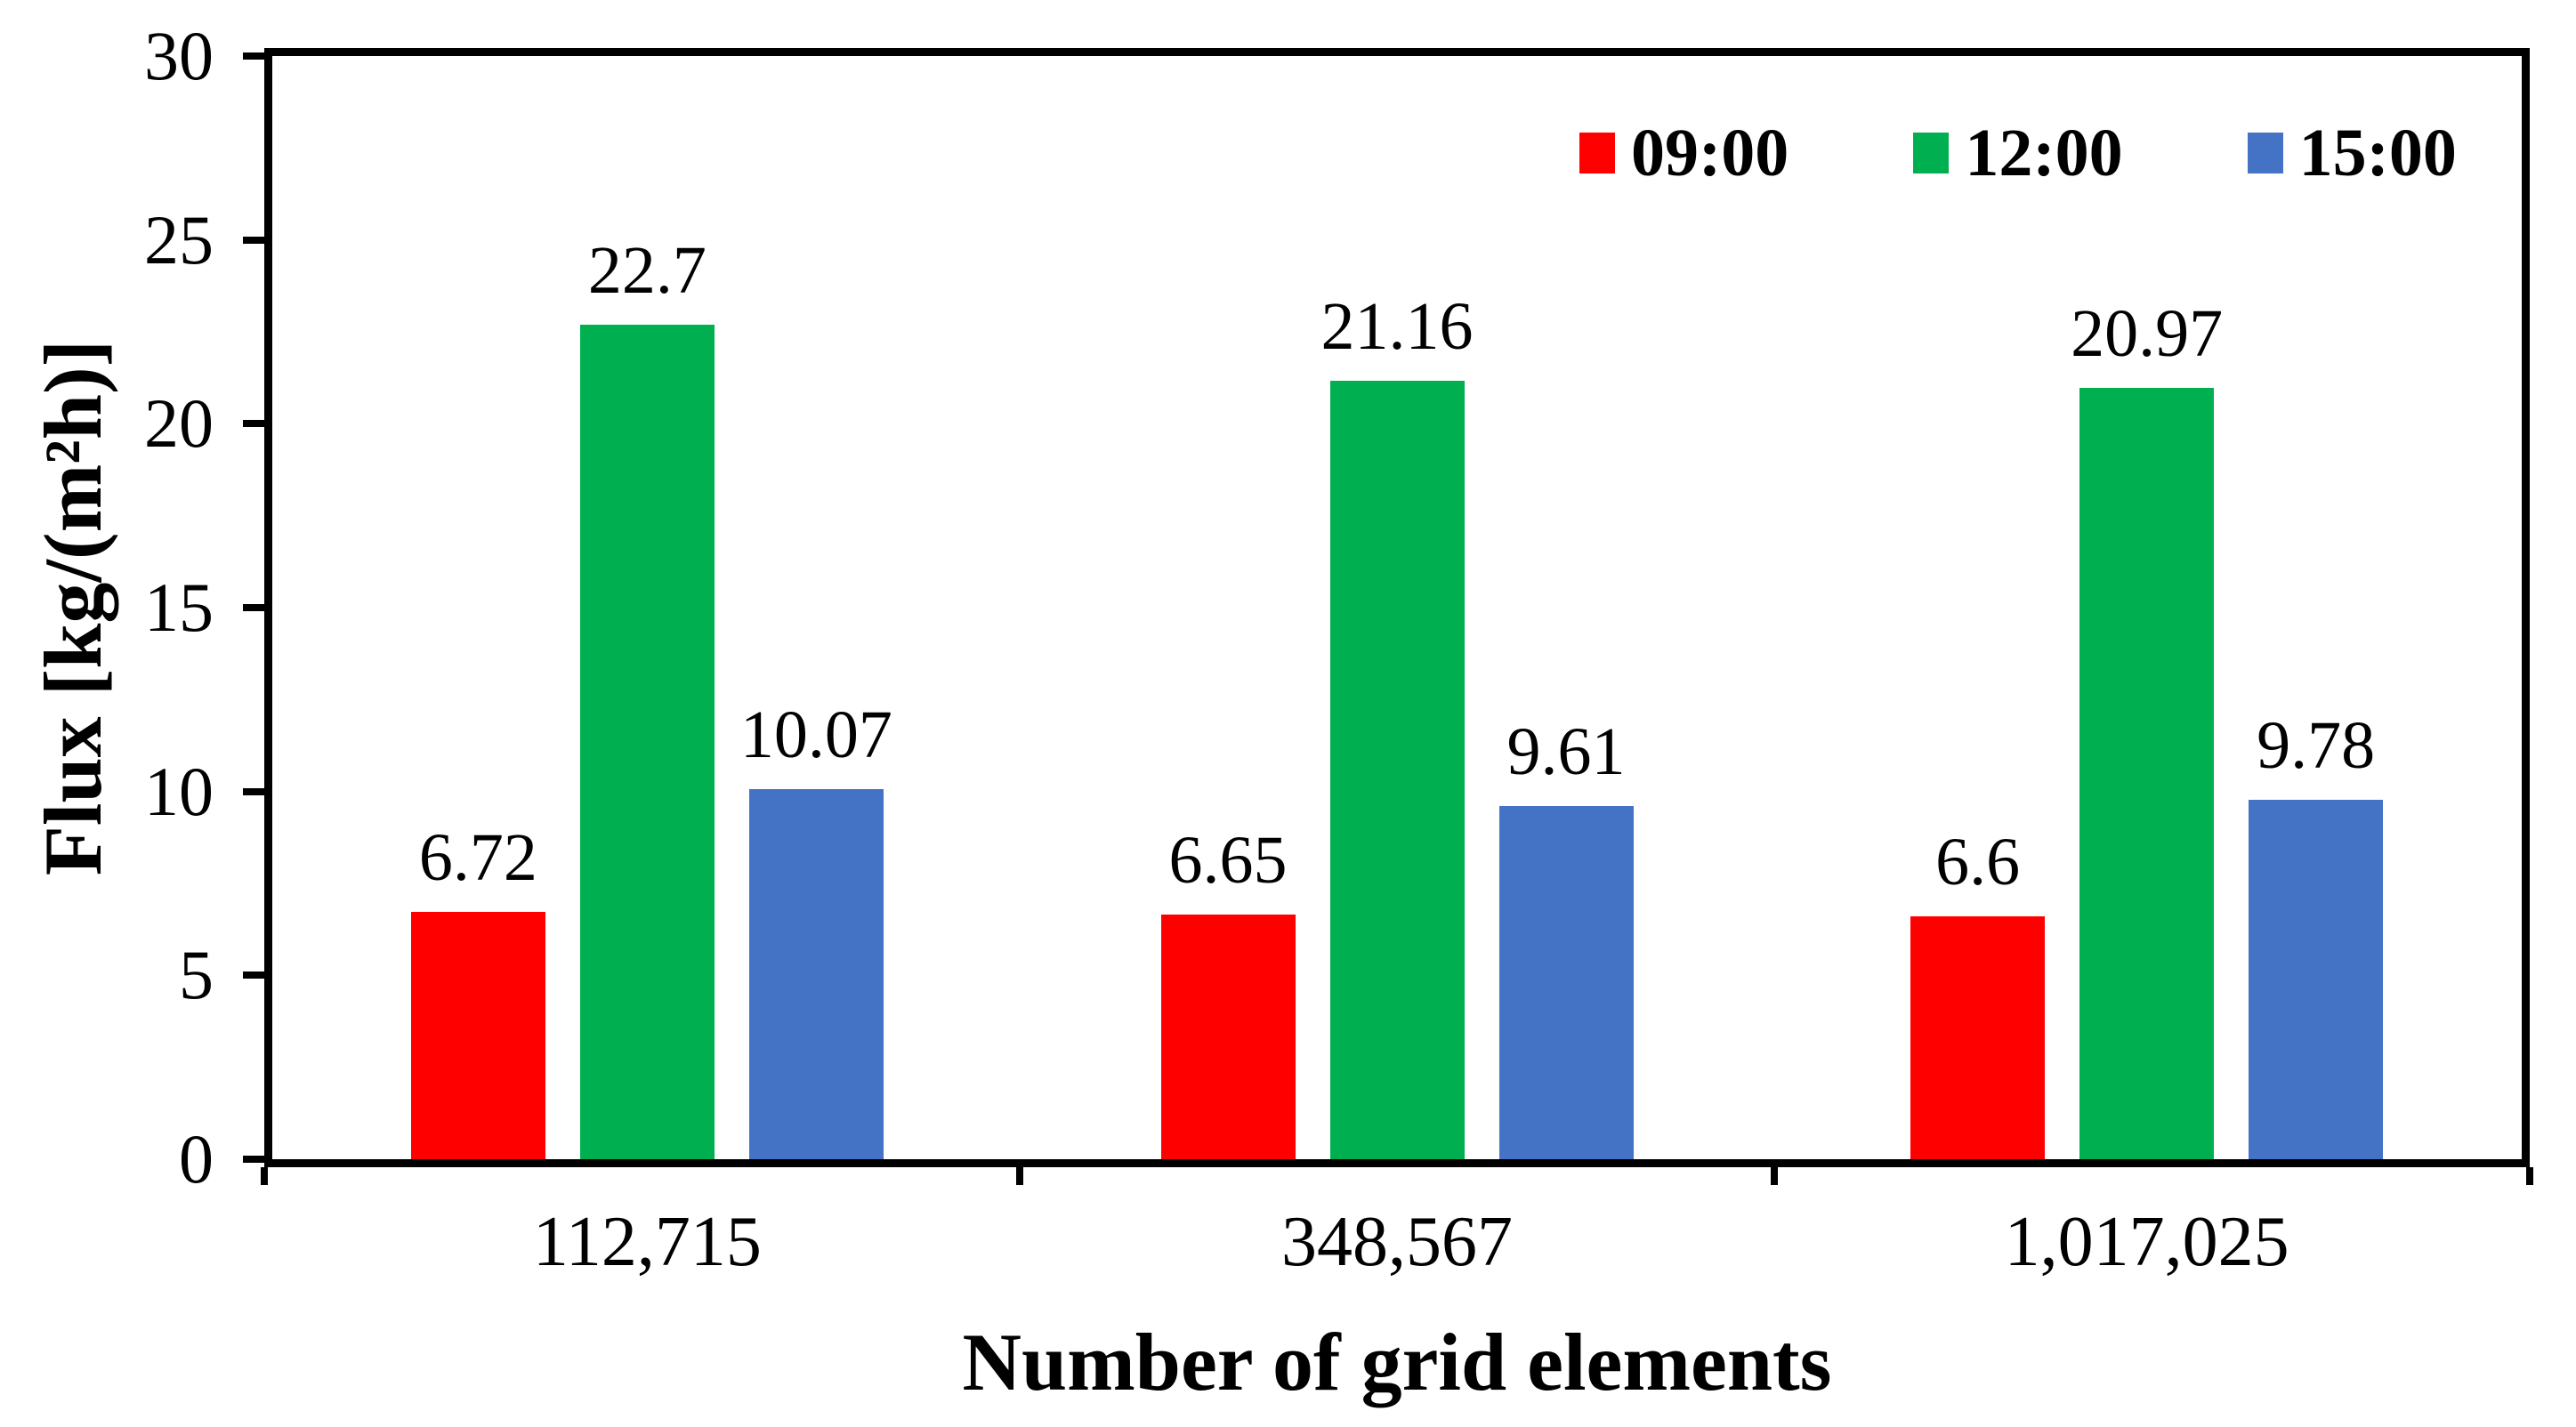 Image resolution: width=2576 pixels, height=1427 pixels. Describe the element at coordinates (2146, 1242) in the screenshot. I see `x-category-label: 1,017,025` at that location.